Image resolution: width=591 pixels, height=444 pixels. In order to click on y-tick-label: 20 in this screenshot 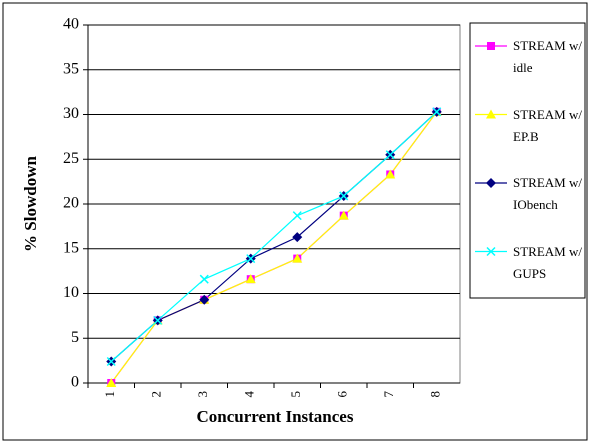, I will do `click(71, 203)`.